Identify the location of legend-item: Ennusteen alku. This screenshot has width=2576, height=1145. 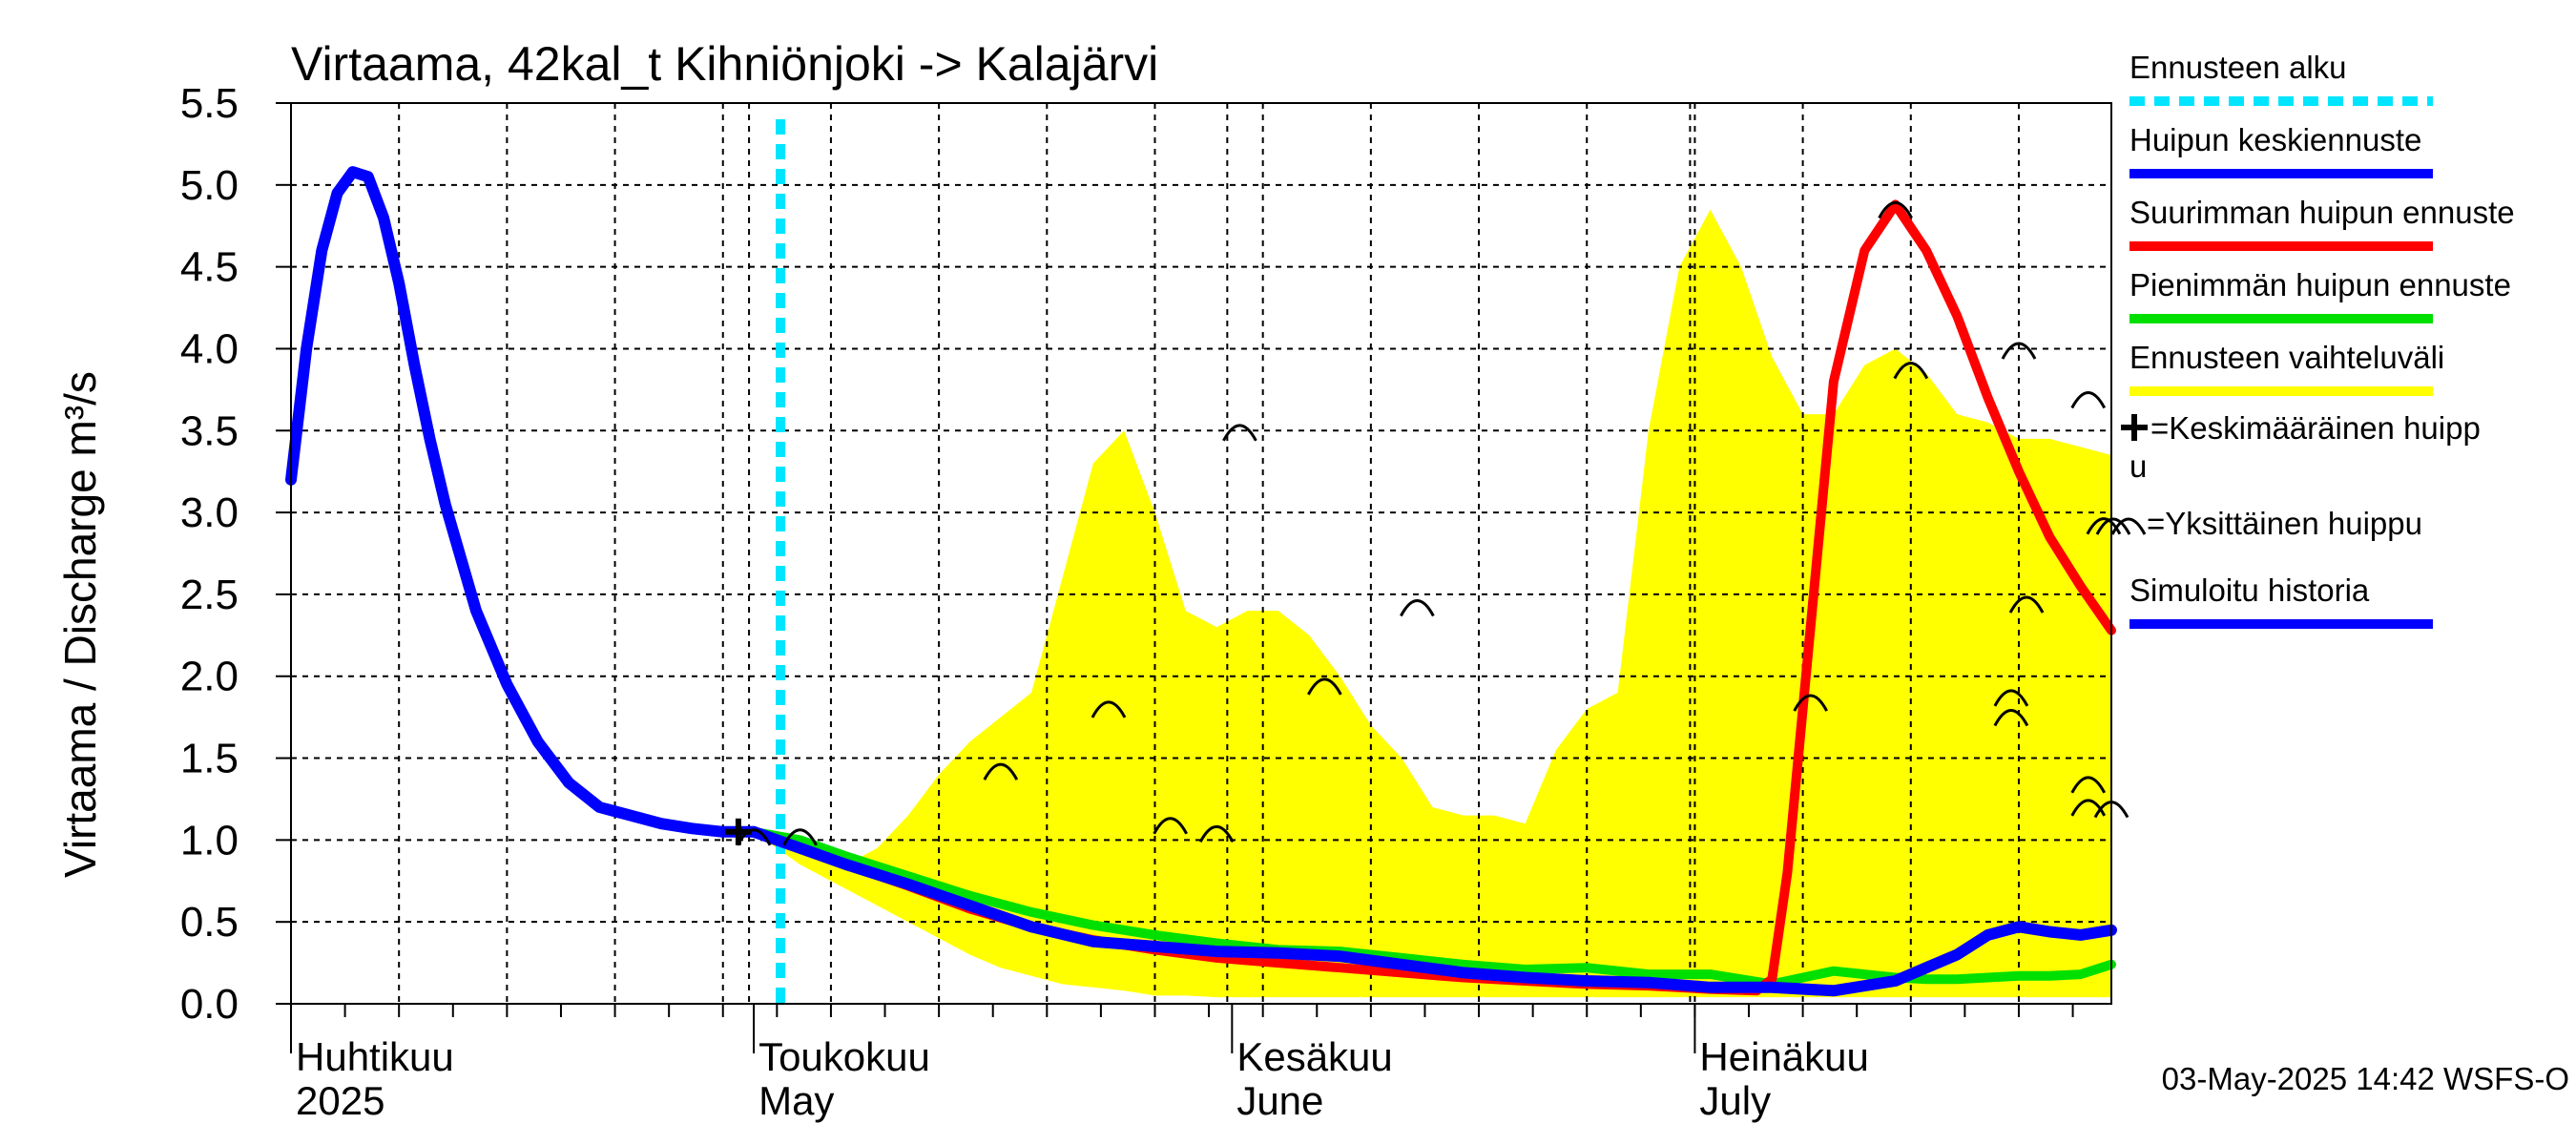
(2281, 78).